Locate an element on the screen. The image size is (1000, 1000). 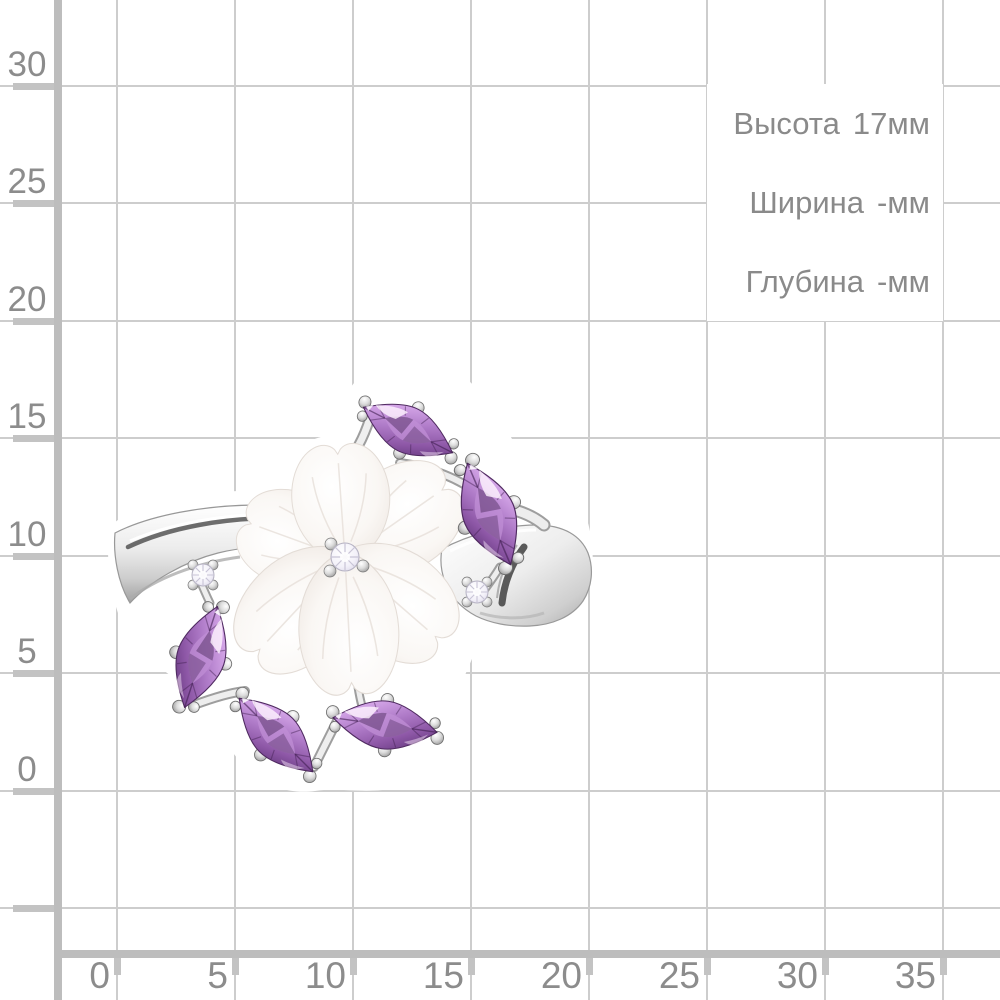
y-axis-label: 25 is located at coordinates (27, 181).